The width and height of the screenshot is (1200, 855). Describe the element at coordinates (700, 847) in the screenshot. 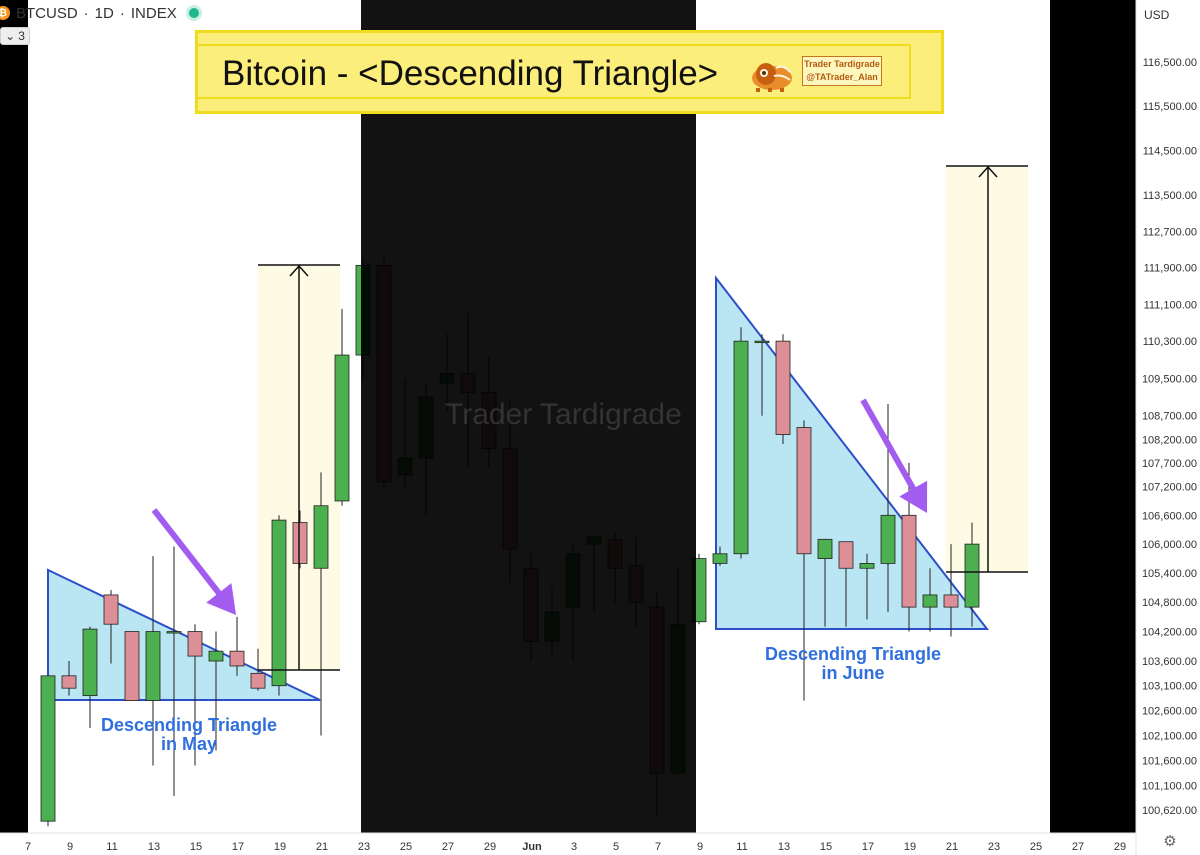

I see `x-tick-label: 9` at that location.